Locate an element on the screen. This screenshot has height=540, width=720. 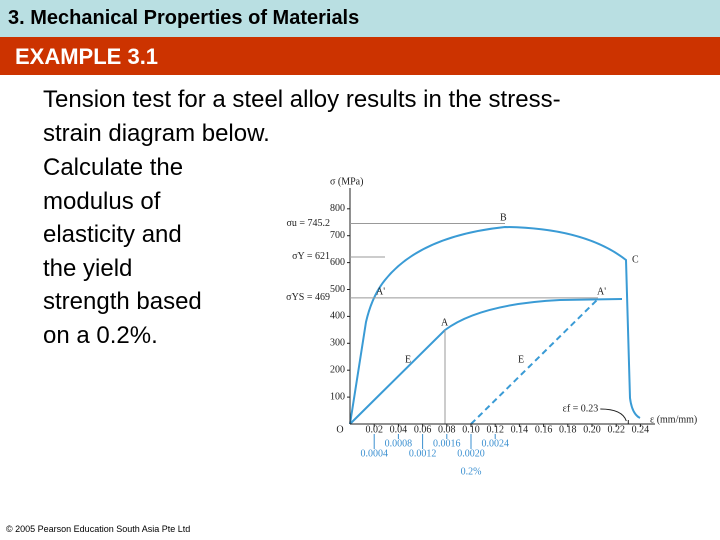
point-label: A is located at coordinates (445, 322).